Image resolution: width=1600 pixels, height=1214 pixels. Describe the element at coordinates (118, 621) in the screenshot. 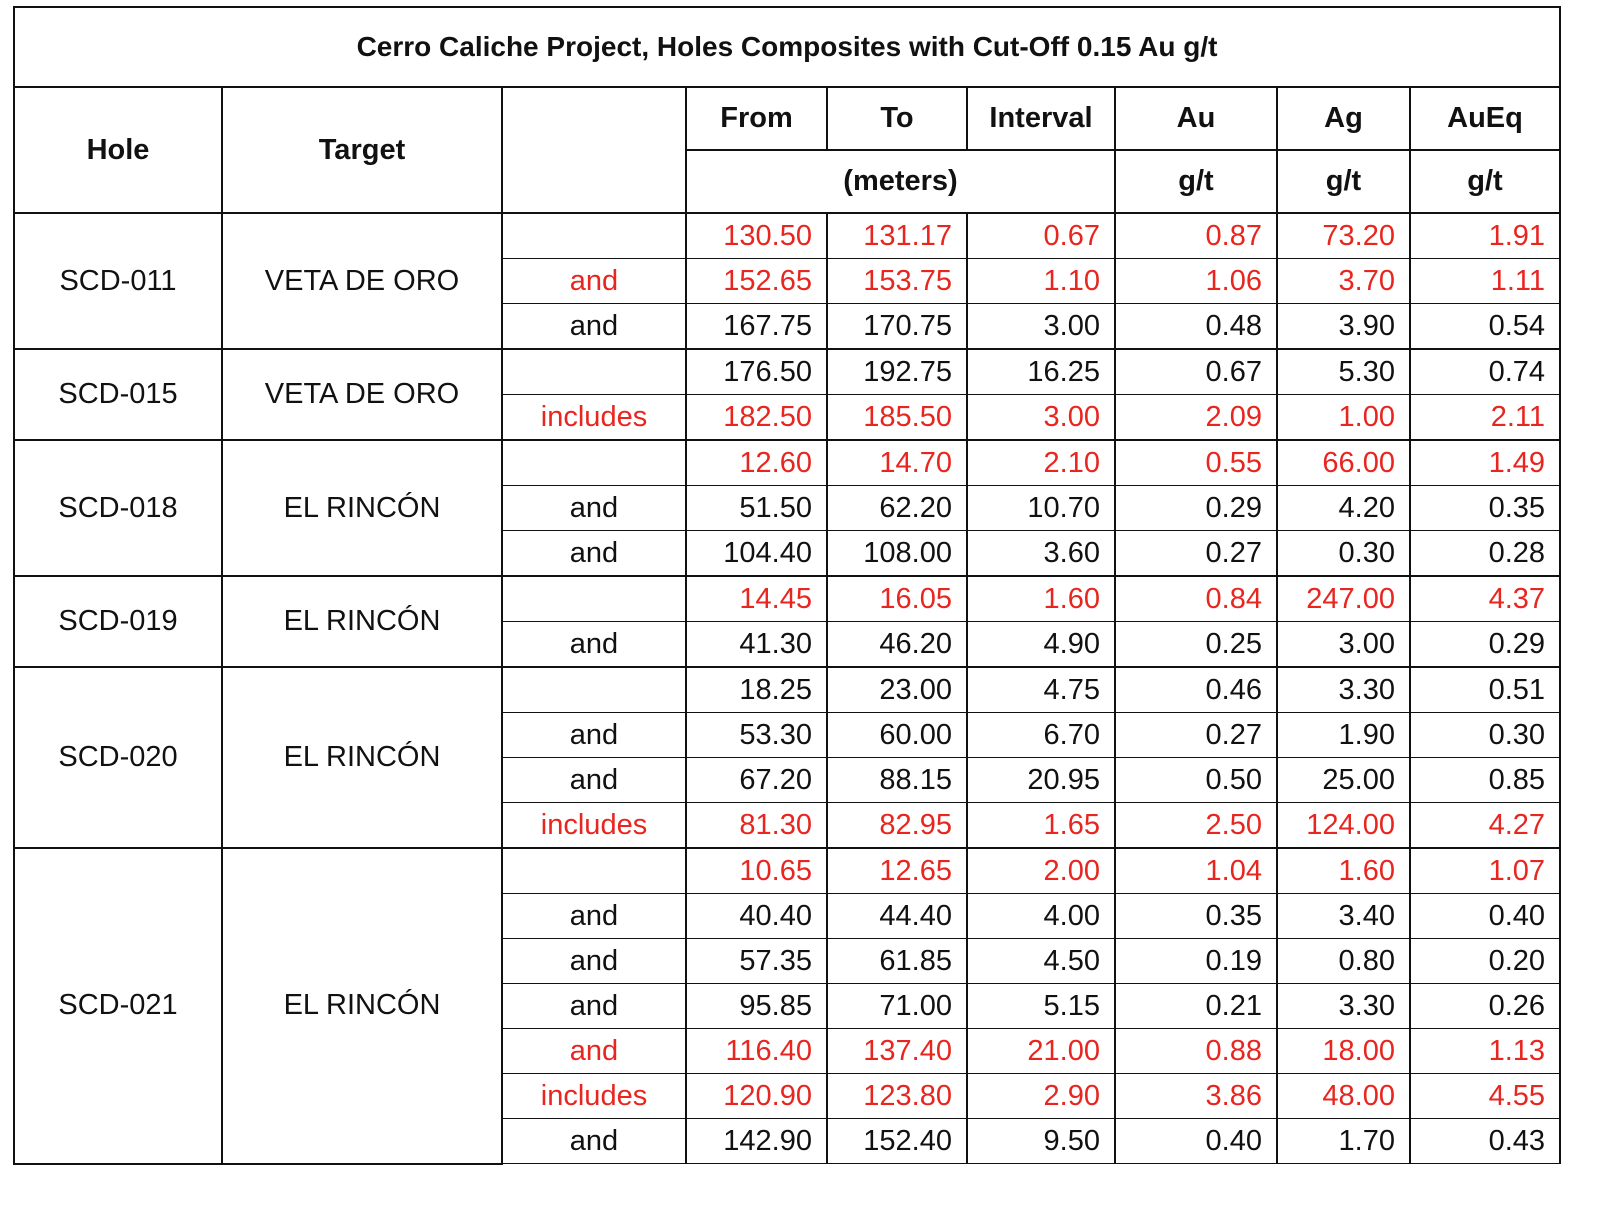

I see `hole-id-cell: SCD-019` at that location.